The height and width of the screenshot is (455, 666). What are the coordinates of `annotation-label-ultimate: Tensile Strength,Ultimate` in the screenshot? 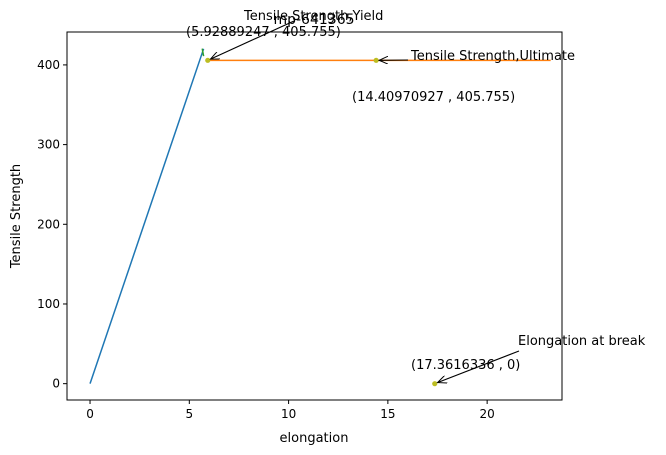 It's located at (492, 56).